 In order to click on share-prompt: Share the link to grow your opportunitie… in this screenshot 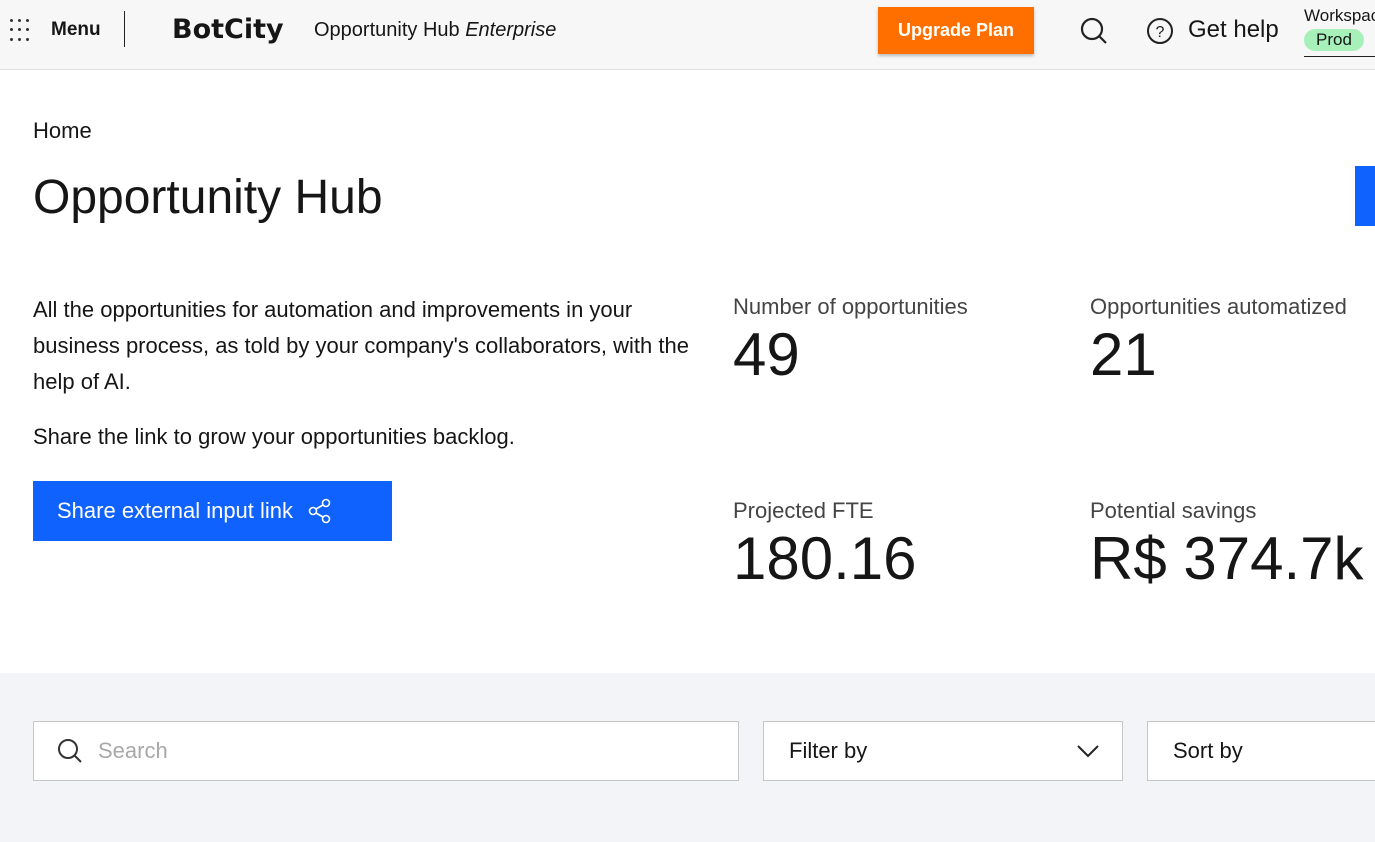, I will do `click(274, 436)`.